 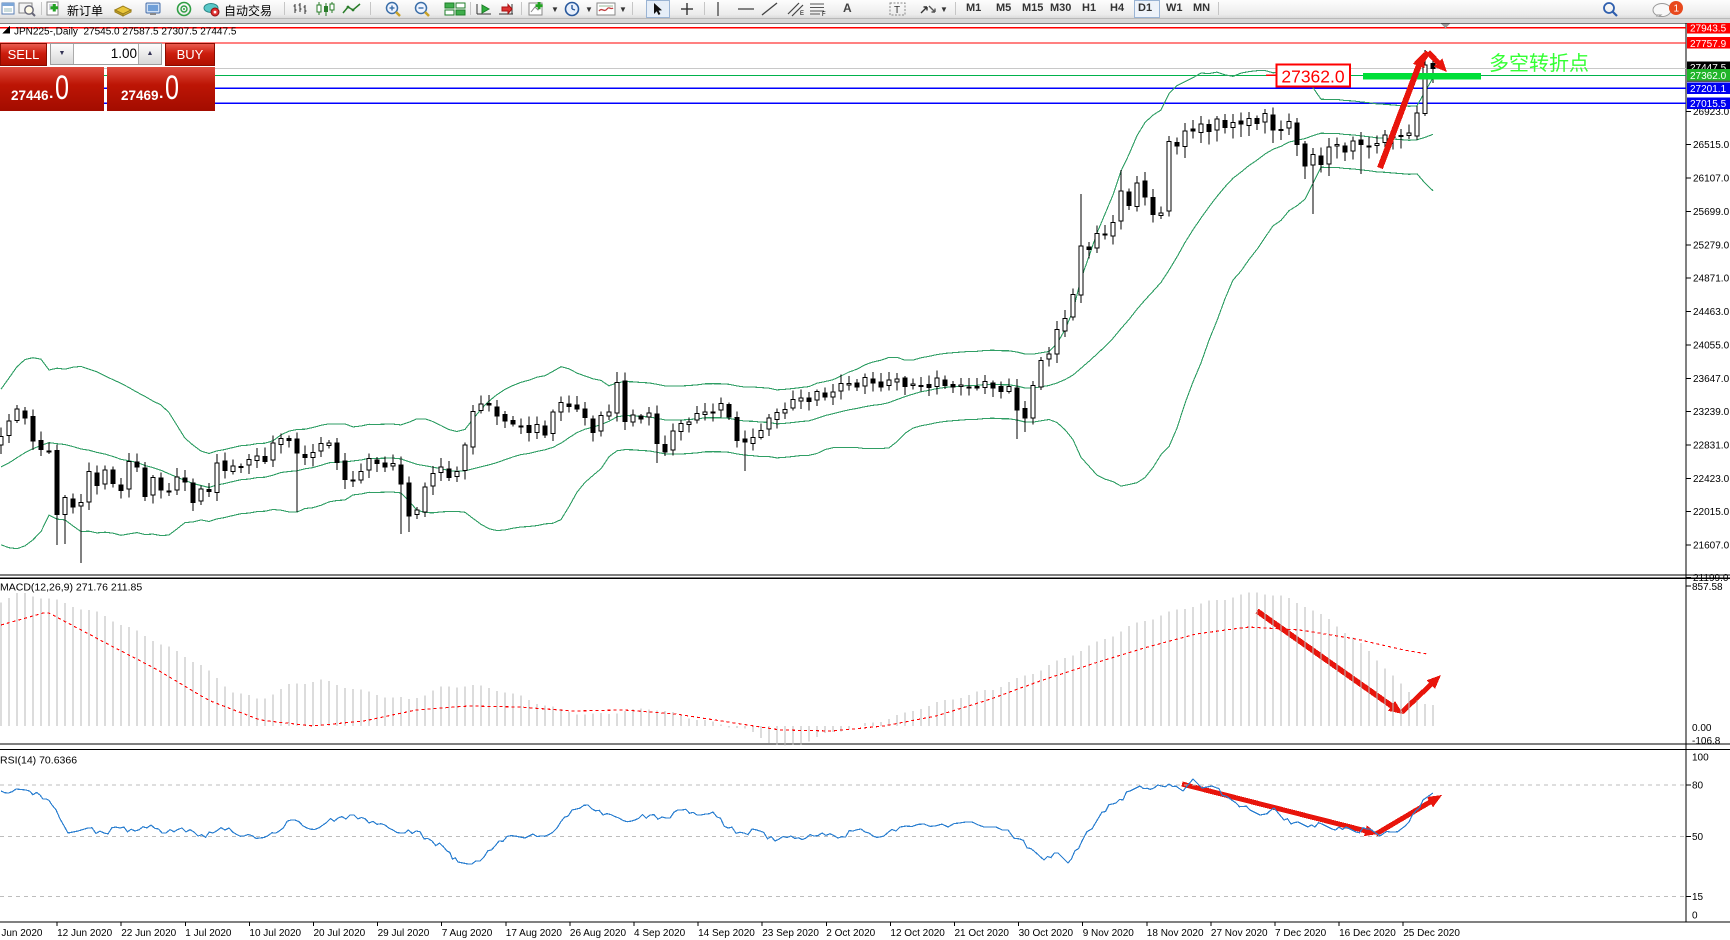 I want to click on svg-text: 21607.0, so click(x=1711, y=546).